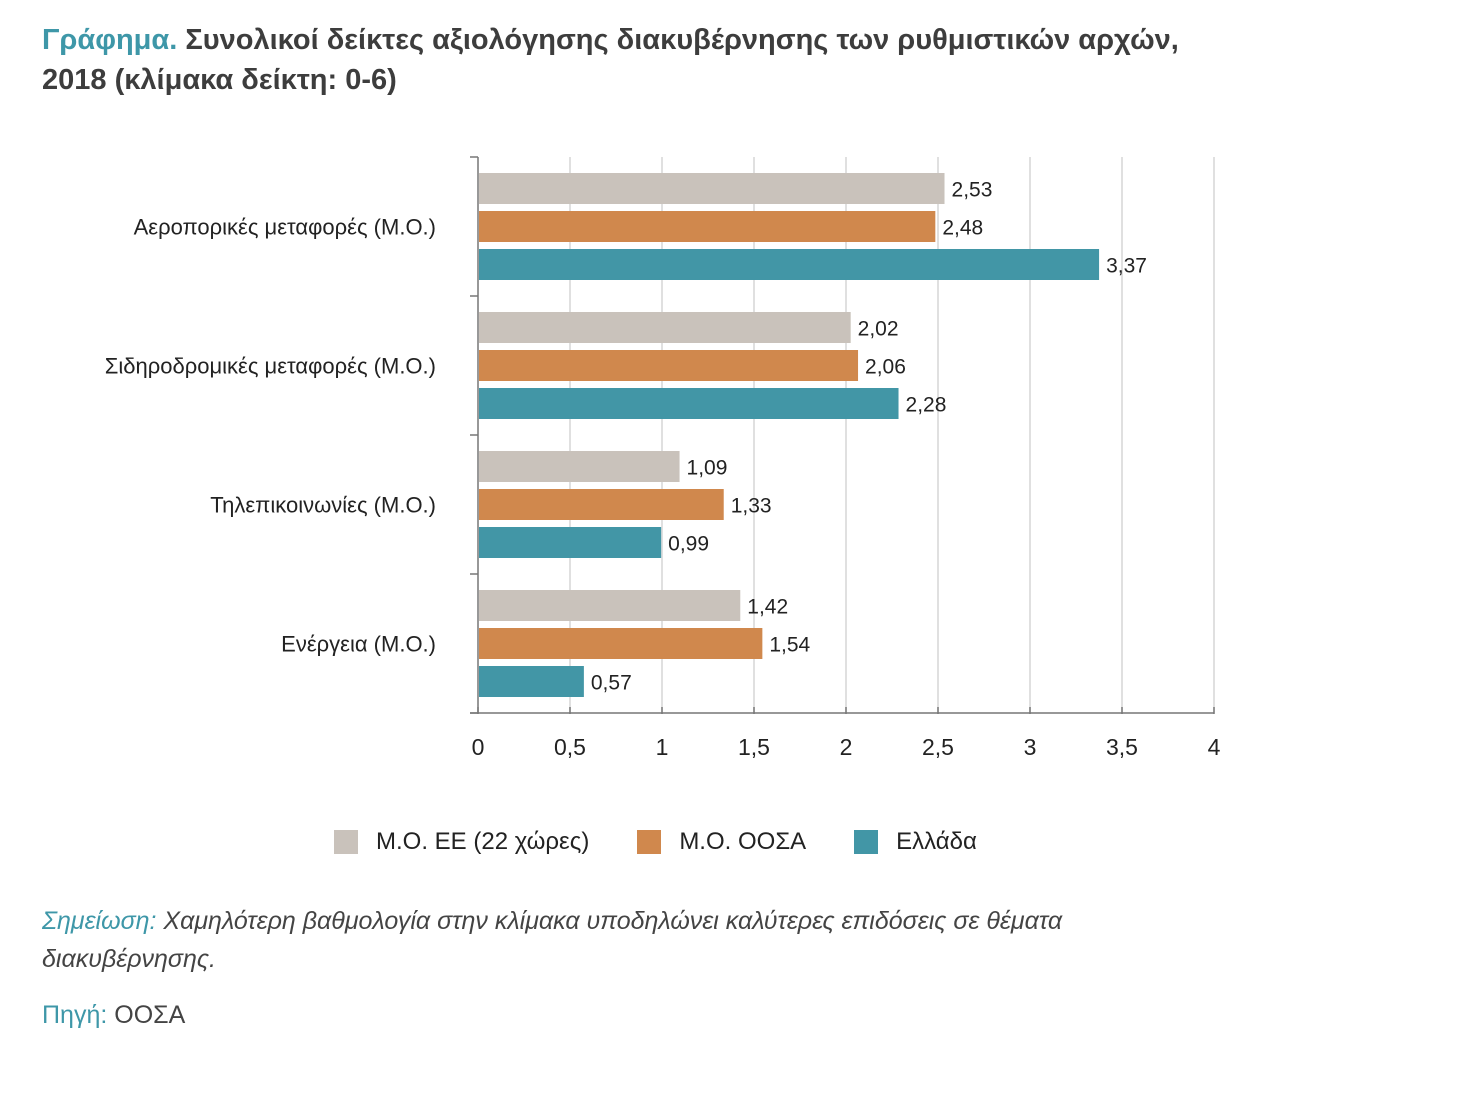 The width and height of the screenshot is (1480, 1108). What do you see at coordinates (75, 1015) in the screenshot?
I see `source-label: Πηγή:` at bounding box center [75, 1015].